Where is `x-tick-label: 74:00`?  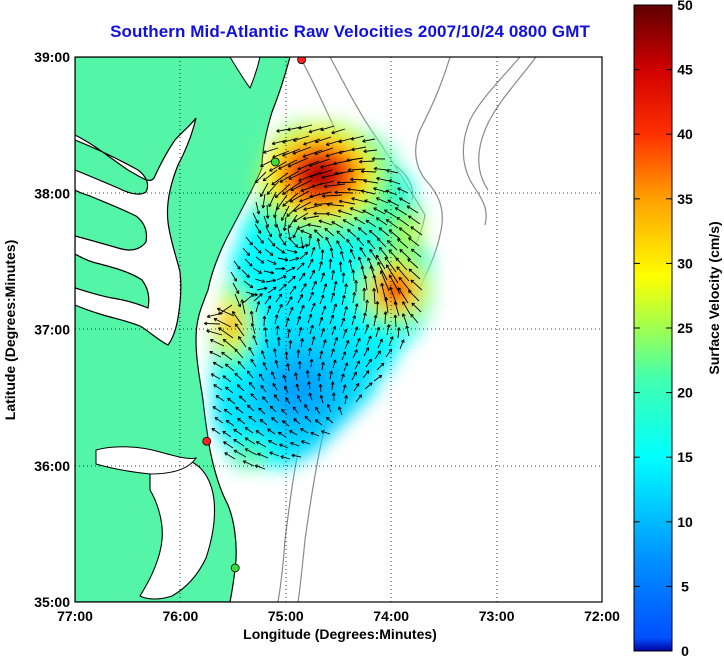
x-tick-label: 74:00 is located at coordinates (391, 616).